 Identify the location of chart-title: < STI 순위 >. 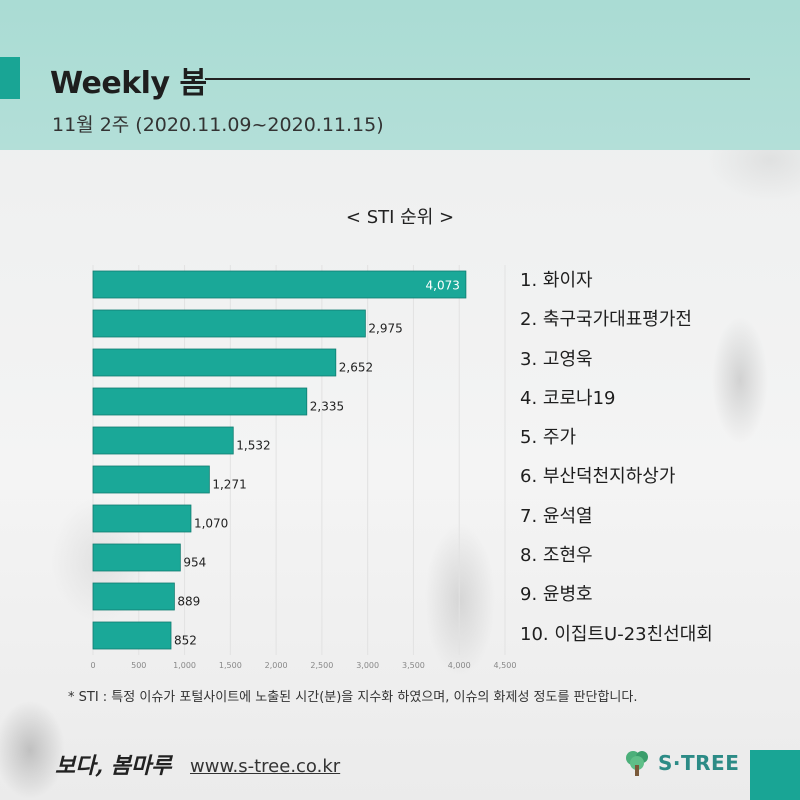
(400, 217).